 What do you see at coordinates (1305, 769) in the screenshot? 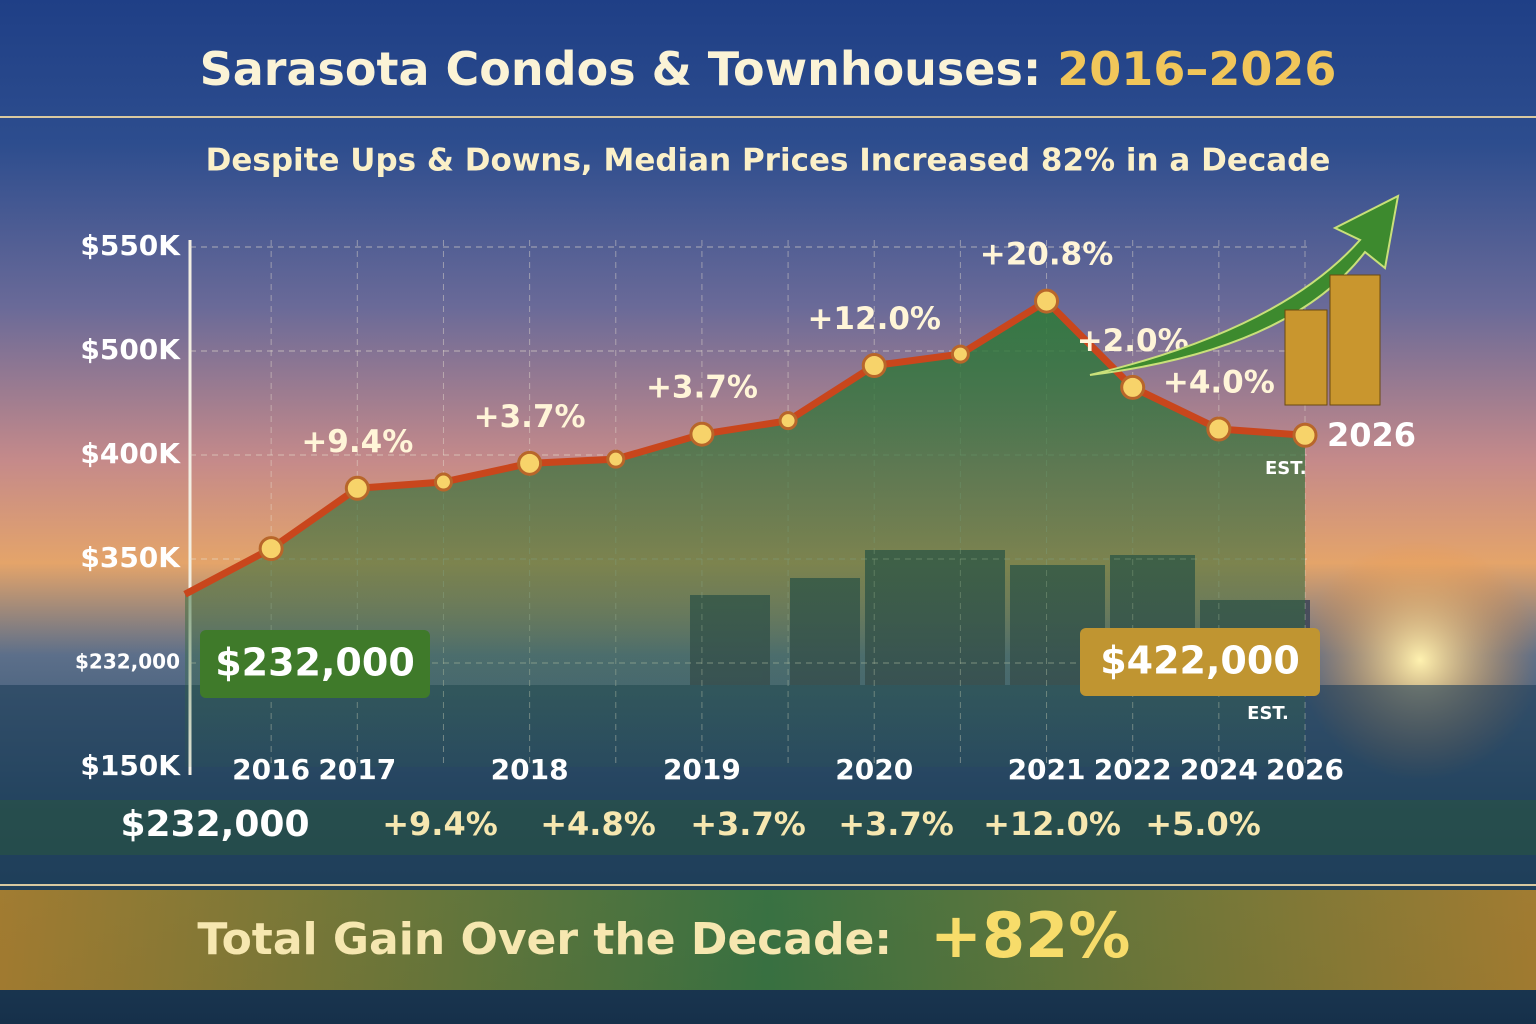
I see `x-tick-label: 2026` at bounding box center [1305, 769].